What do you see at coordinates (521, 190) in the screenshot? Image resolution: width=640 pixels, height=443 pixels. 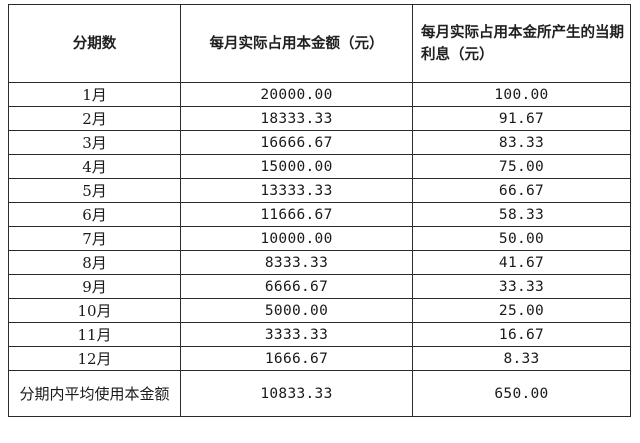 I see `interest-cell: 66.67` at bounding box center [521, 190].